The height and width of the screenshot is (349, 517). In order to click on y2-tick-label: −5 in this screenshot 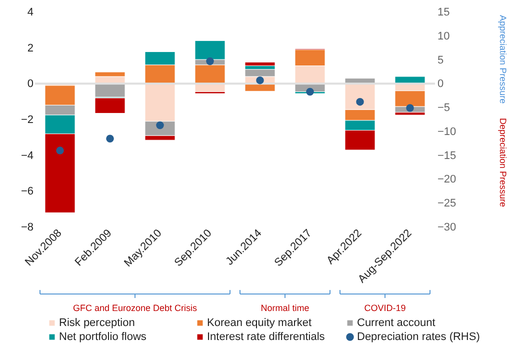, I will do `click(444, 108)`.